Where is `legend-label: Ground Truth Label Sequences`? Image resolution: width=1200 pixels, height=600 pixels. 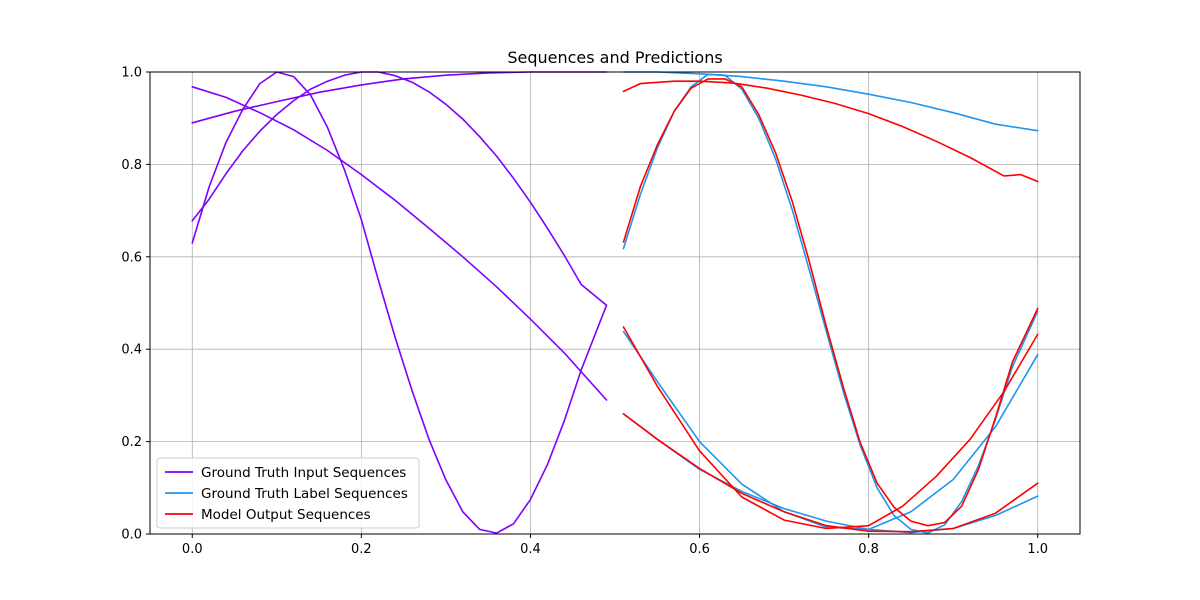
legend-label: Ground Truth Label Sequences is located at coordinates (304, 494).